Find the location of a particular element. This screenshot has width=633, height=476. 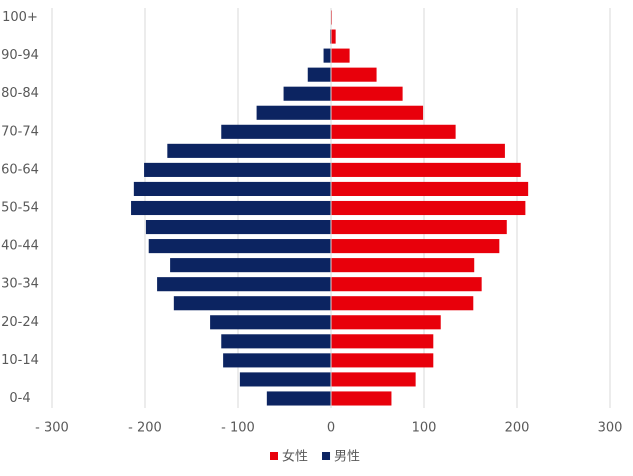

y-tick-label: 40-44 is located at coordinates (20, 246).